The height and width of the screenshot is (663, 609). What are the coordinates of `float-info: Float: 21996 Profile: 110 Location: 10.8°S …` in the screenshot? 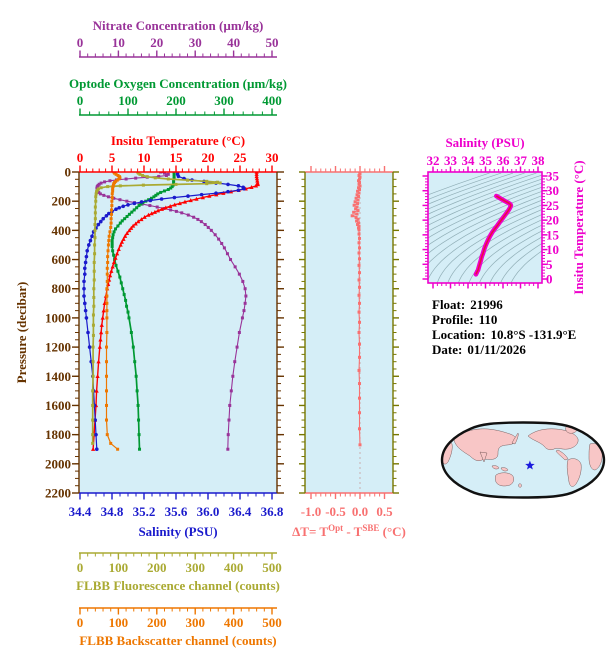 It's located at (504, 327).